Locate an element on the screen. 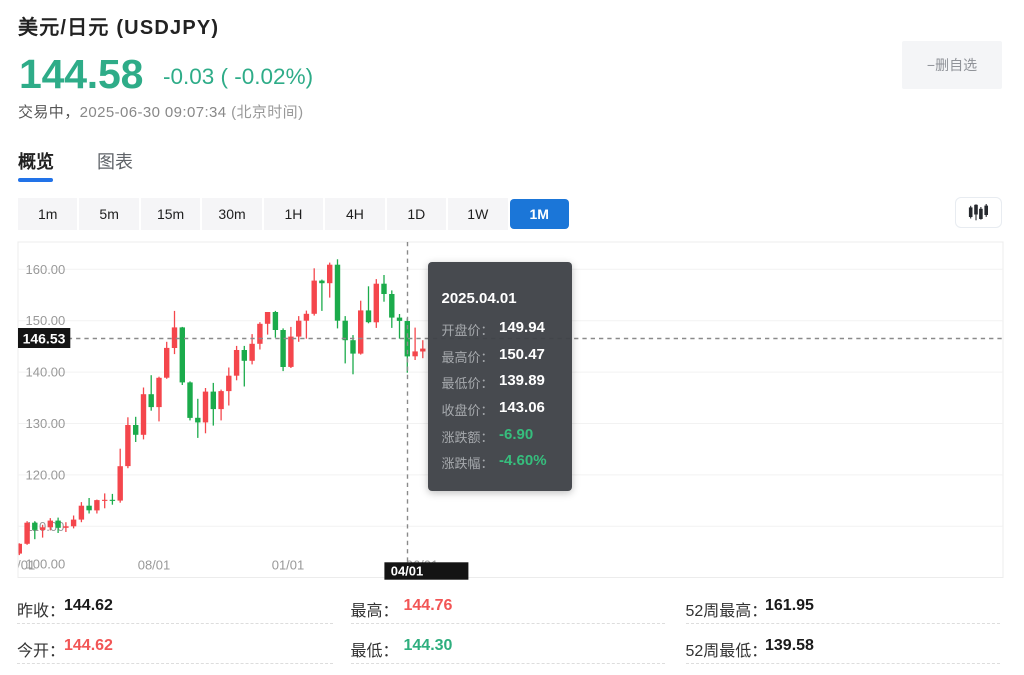  svg-text: 160.00 is located at coordinates (46, 269).